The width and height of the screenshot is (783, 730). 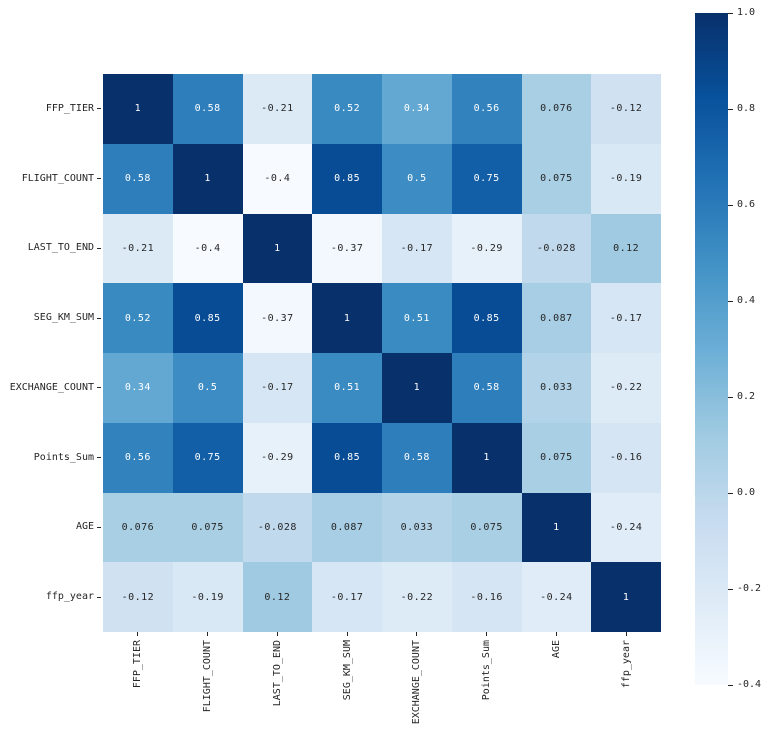 I want to click on y-axis-label: ffp_year, so click(x=69, y=597).